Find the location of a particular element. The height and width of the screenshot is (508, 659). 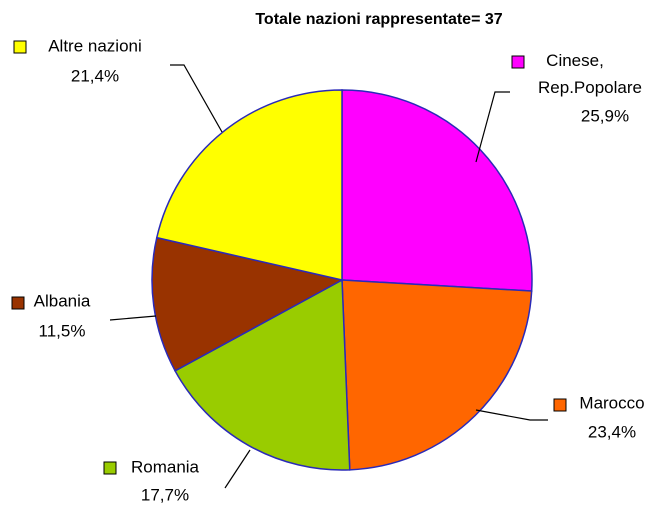

chart-title: Totale nazioni rappresentate= 37 is located at coordinates (378, 19).